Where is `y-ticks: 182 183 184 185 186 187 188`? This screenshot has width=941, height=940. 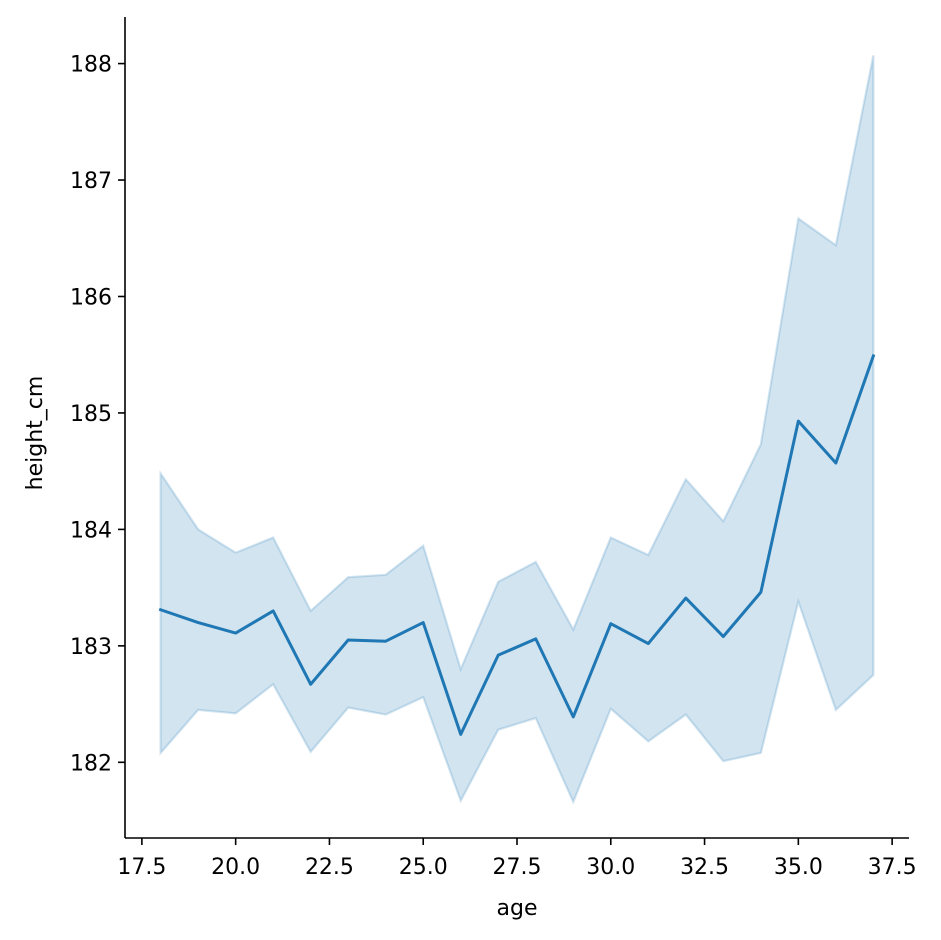
y-ticks: 182 183 184 185 186 187 188 is located at coordinates (97, 414).